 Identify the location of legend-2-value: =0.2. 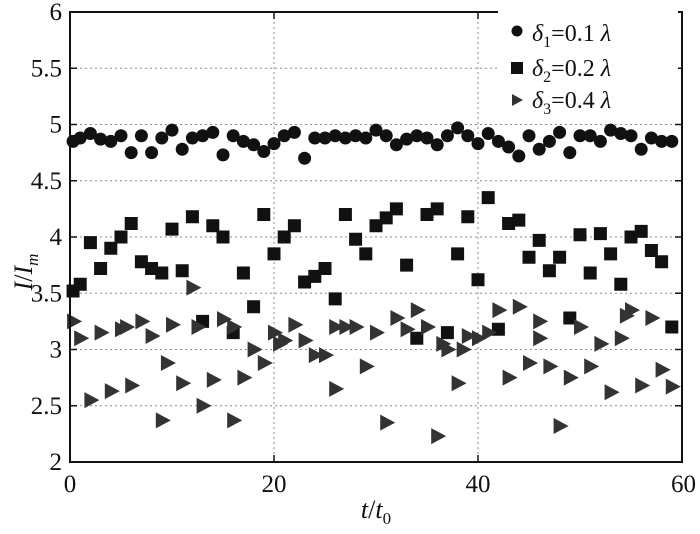
(573, 69).